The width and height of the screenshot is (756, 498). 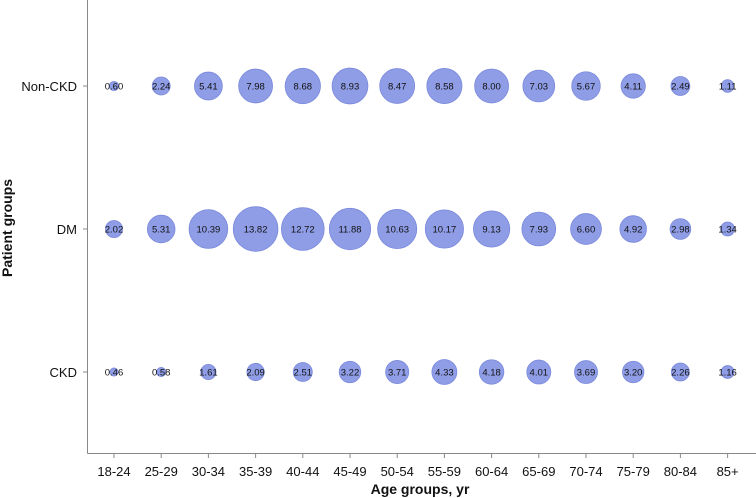 I want to click on bubble-value-label: 7.93, so click(x=539, y=229).